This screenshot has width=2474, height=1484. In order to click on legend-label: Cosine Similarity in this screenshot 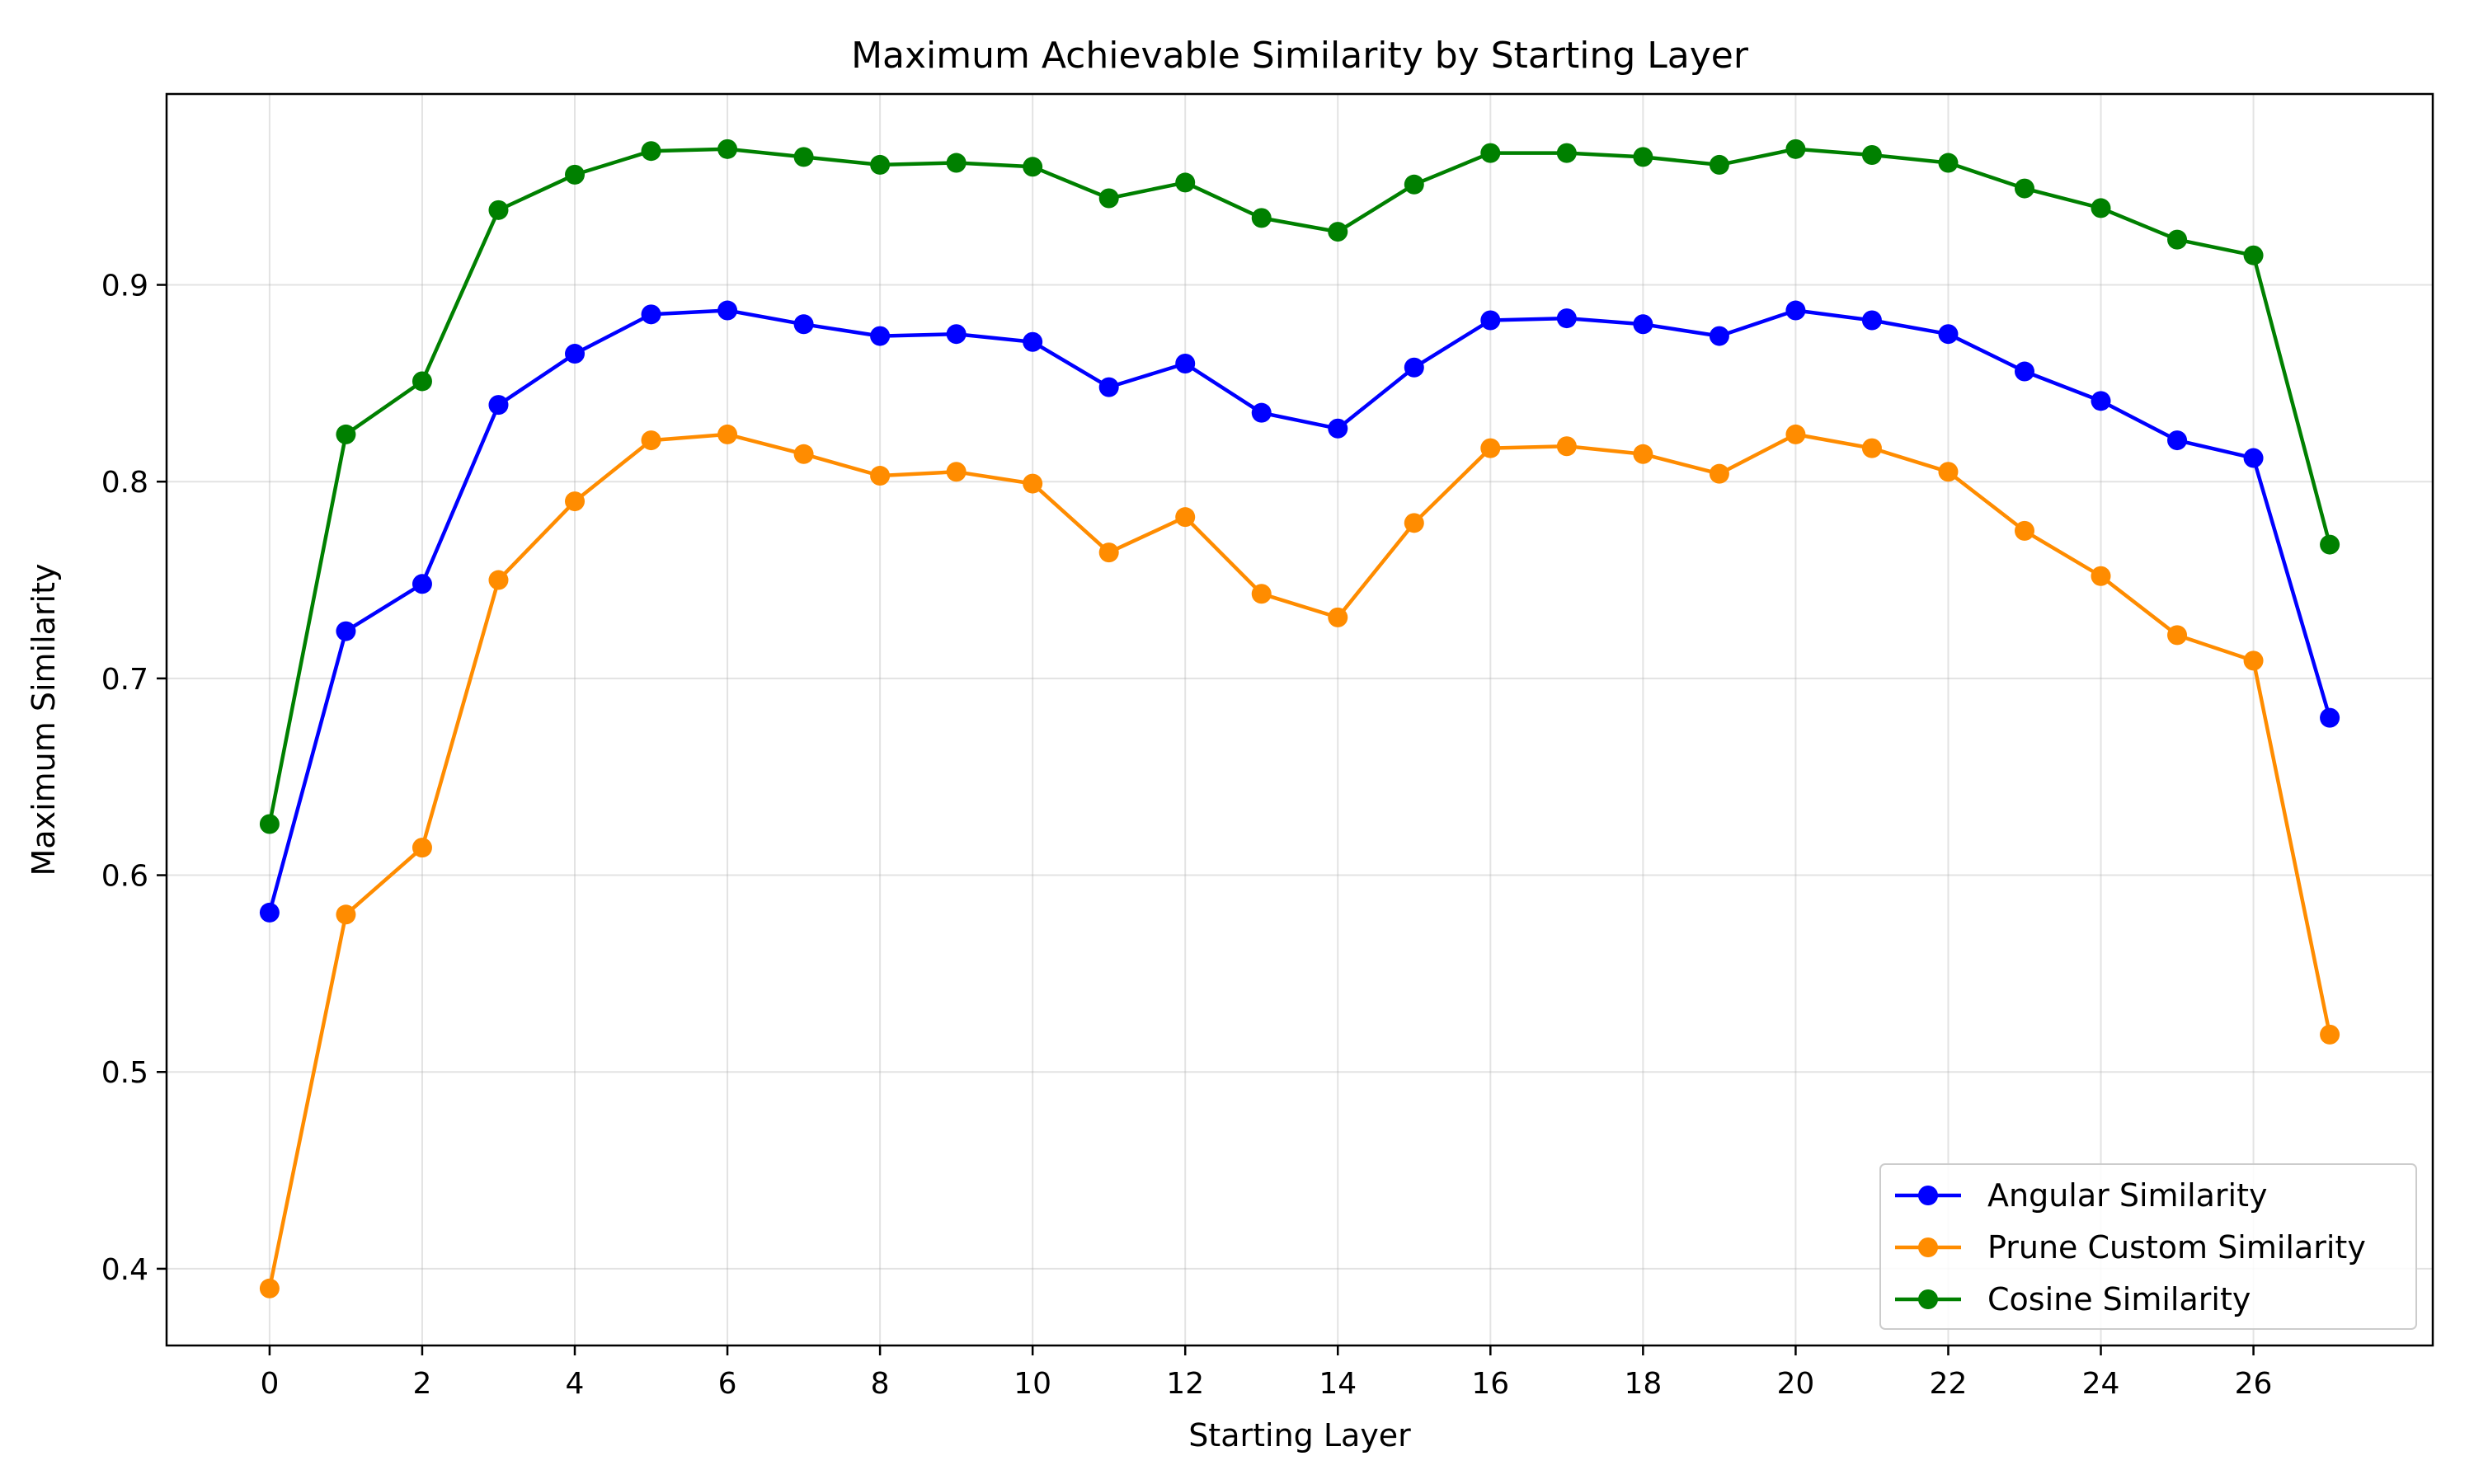, I will do `click(2119, 1299)`.